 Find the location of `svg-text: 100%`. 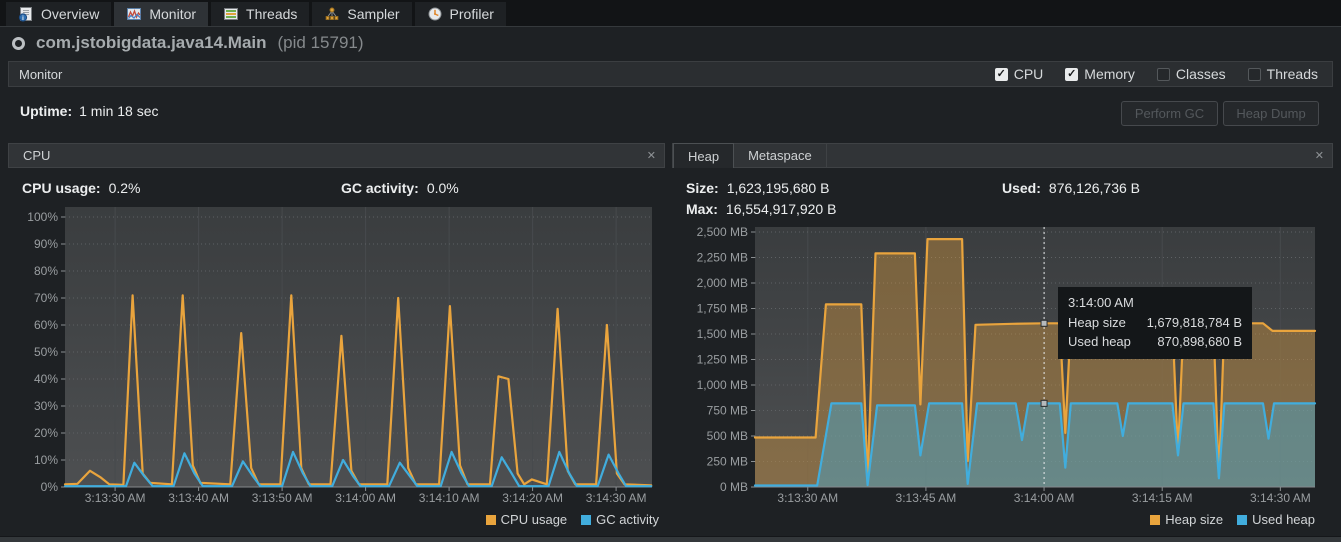

svg-text: 100% is located at coordinates (42, 217).